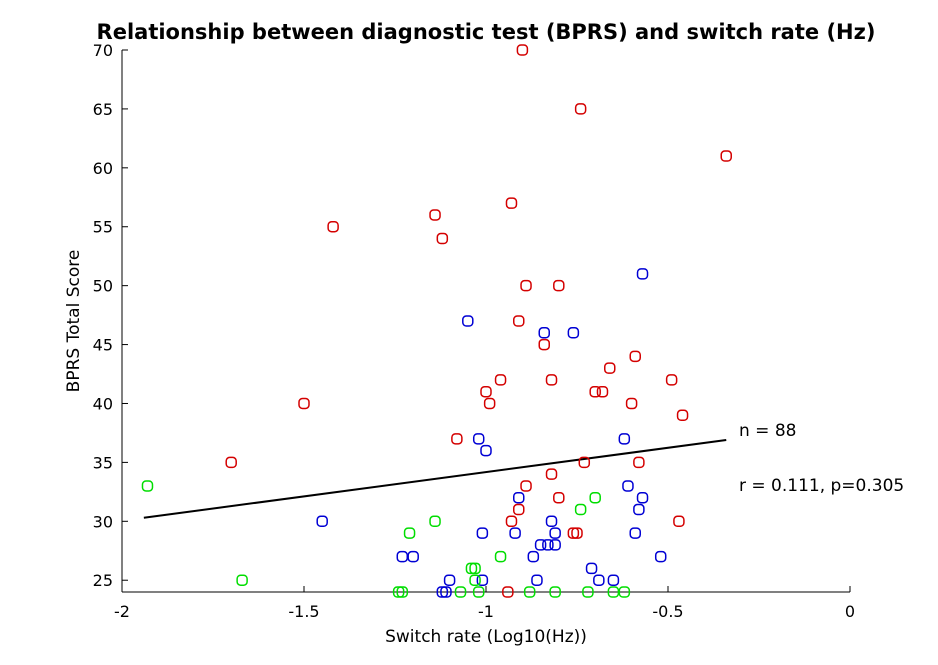  Describe the element at coordinates (486, 637) in the screenshot. I see `x-axis-label: Switch rate (Log10(Hz))` at that location.